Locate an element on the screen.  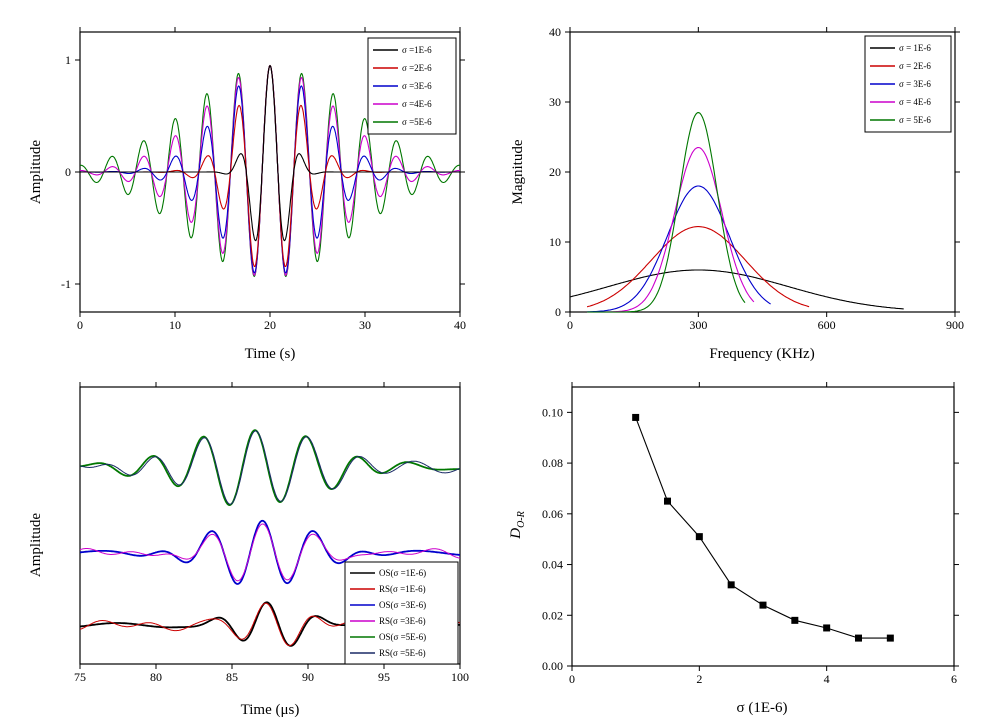
y-tick-label: 20 is located at coordinates (555, 172).